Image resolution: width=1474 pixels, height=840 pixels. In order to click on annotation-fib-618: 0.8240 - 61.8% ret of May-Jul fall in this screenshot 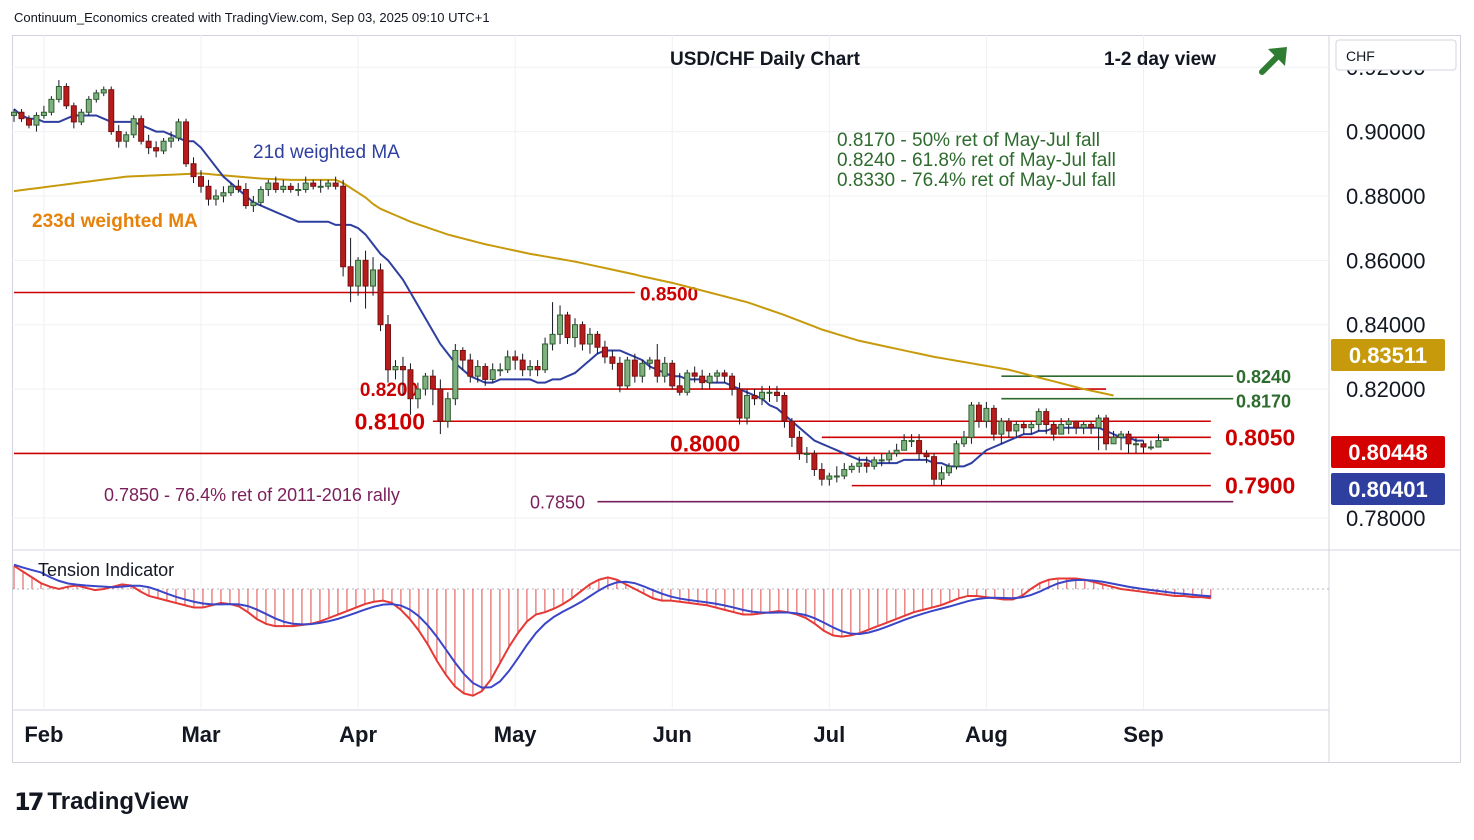, I will do `click(976, 160)`.